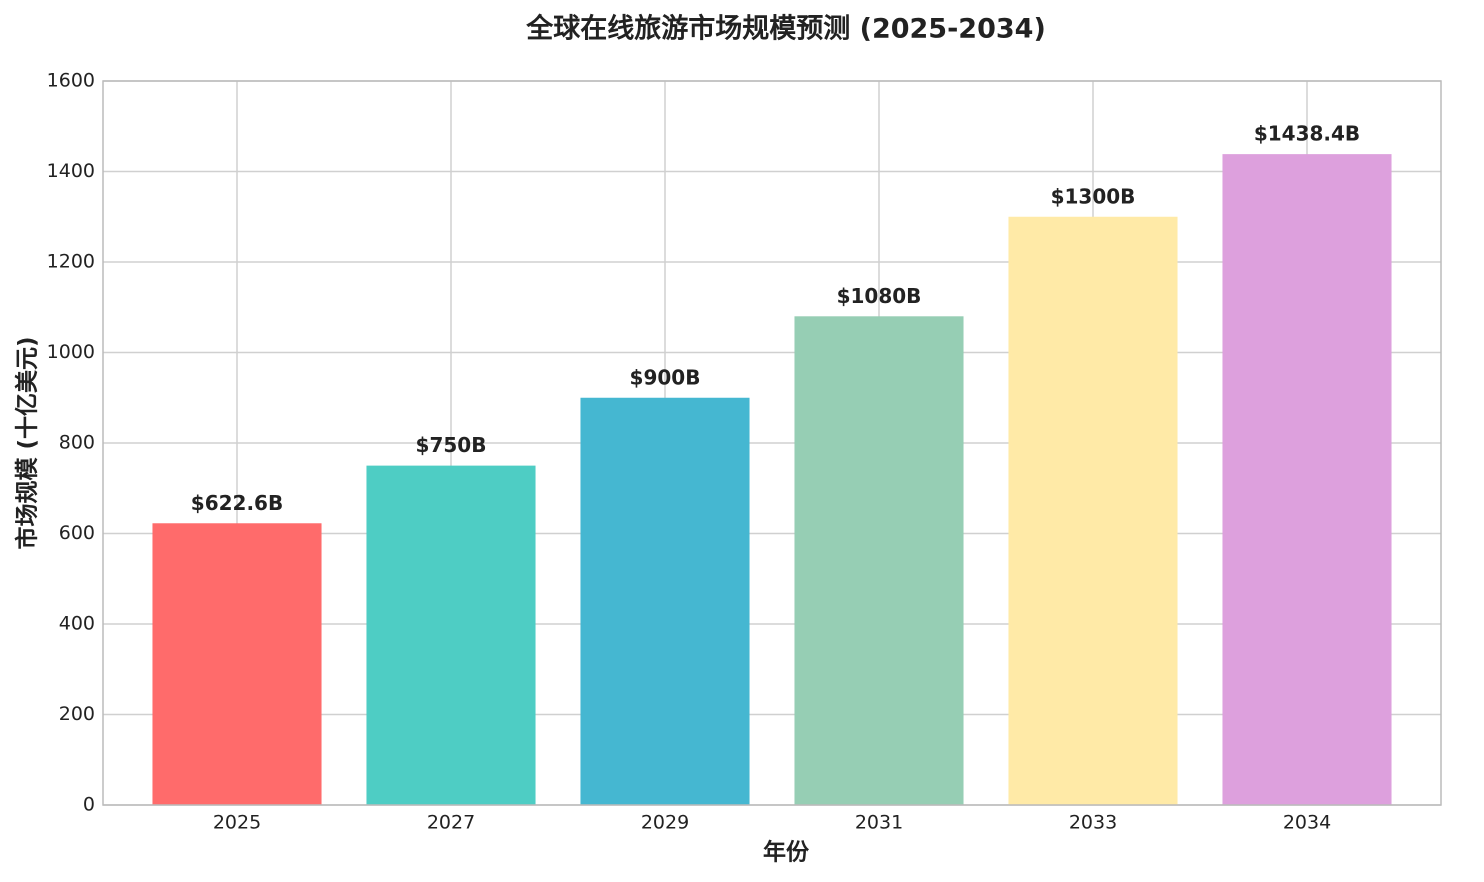 The height and width of the screenshot is (882, 1484). I want to click on y-tick-label: 1400, so click(71, 171).